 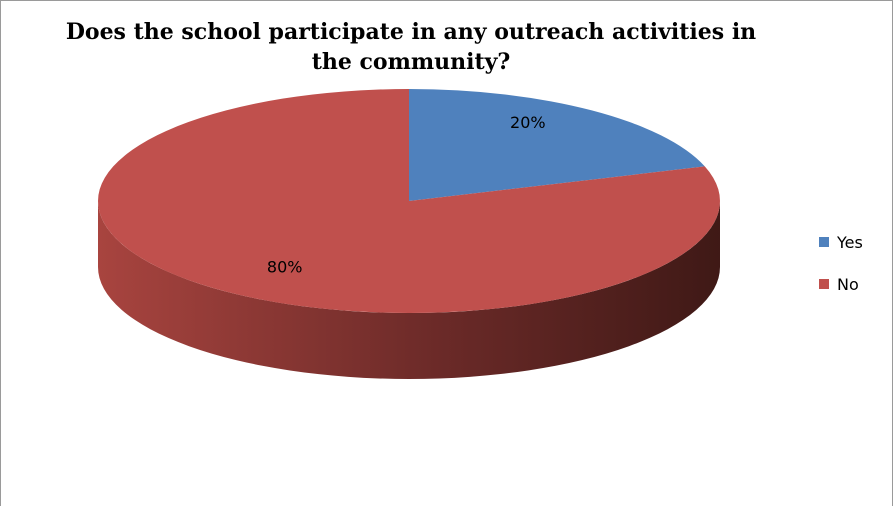 I want to click on legend-item-yes: Yes, so click(x=841, y=242).